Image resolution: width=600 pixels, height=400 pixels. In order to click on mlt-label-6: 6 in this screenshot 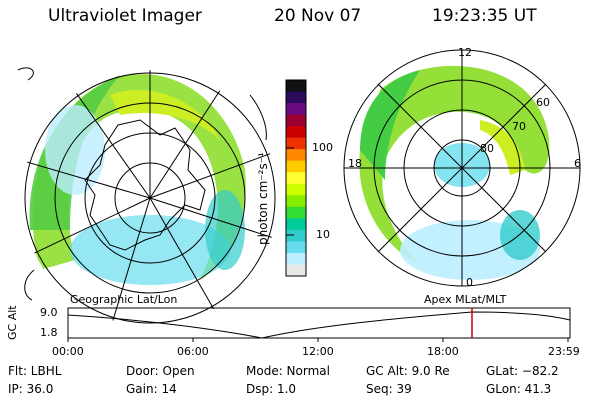, I will do `click(577, 163)`.